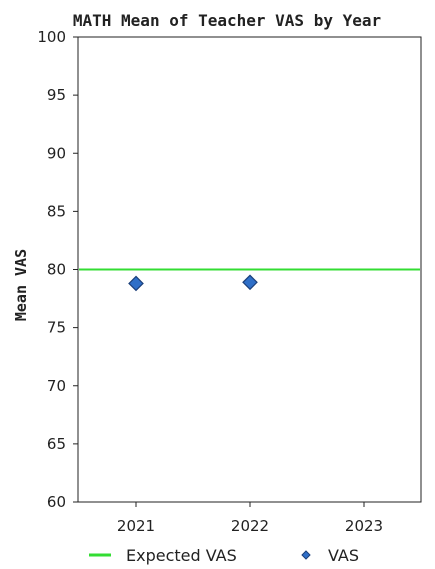  I want to click on x-tick-label: 2023, so click(364, 526).